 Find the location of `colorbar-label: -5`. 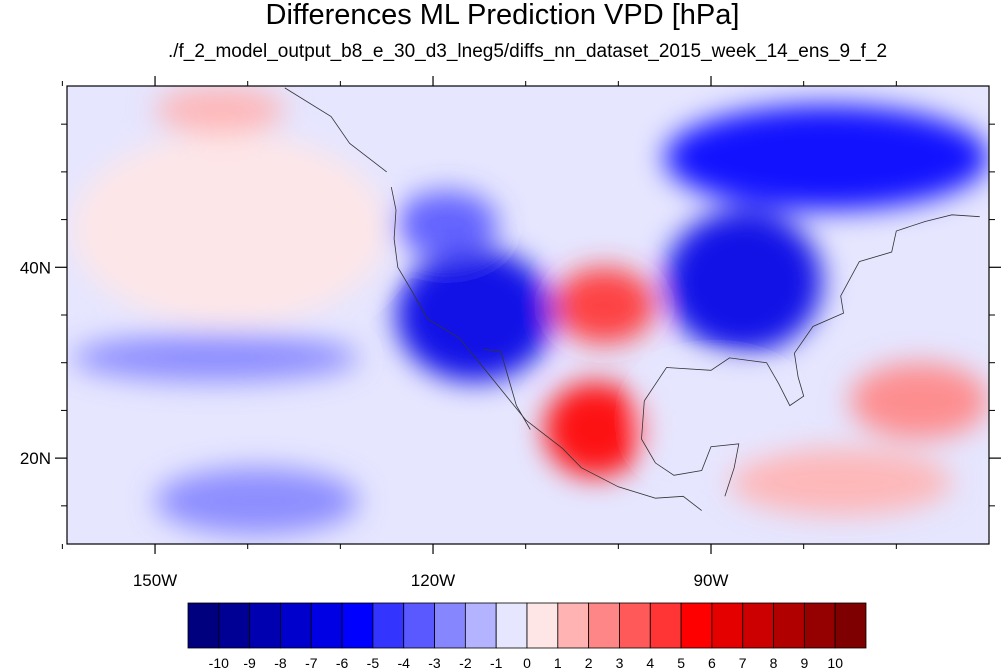

colorbar-label: -5 is located at coordinates (373, 663).